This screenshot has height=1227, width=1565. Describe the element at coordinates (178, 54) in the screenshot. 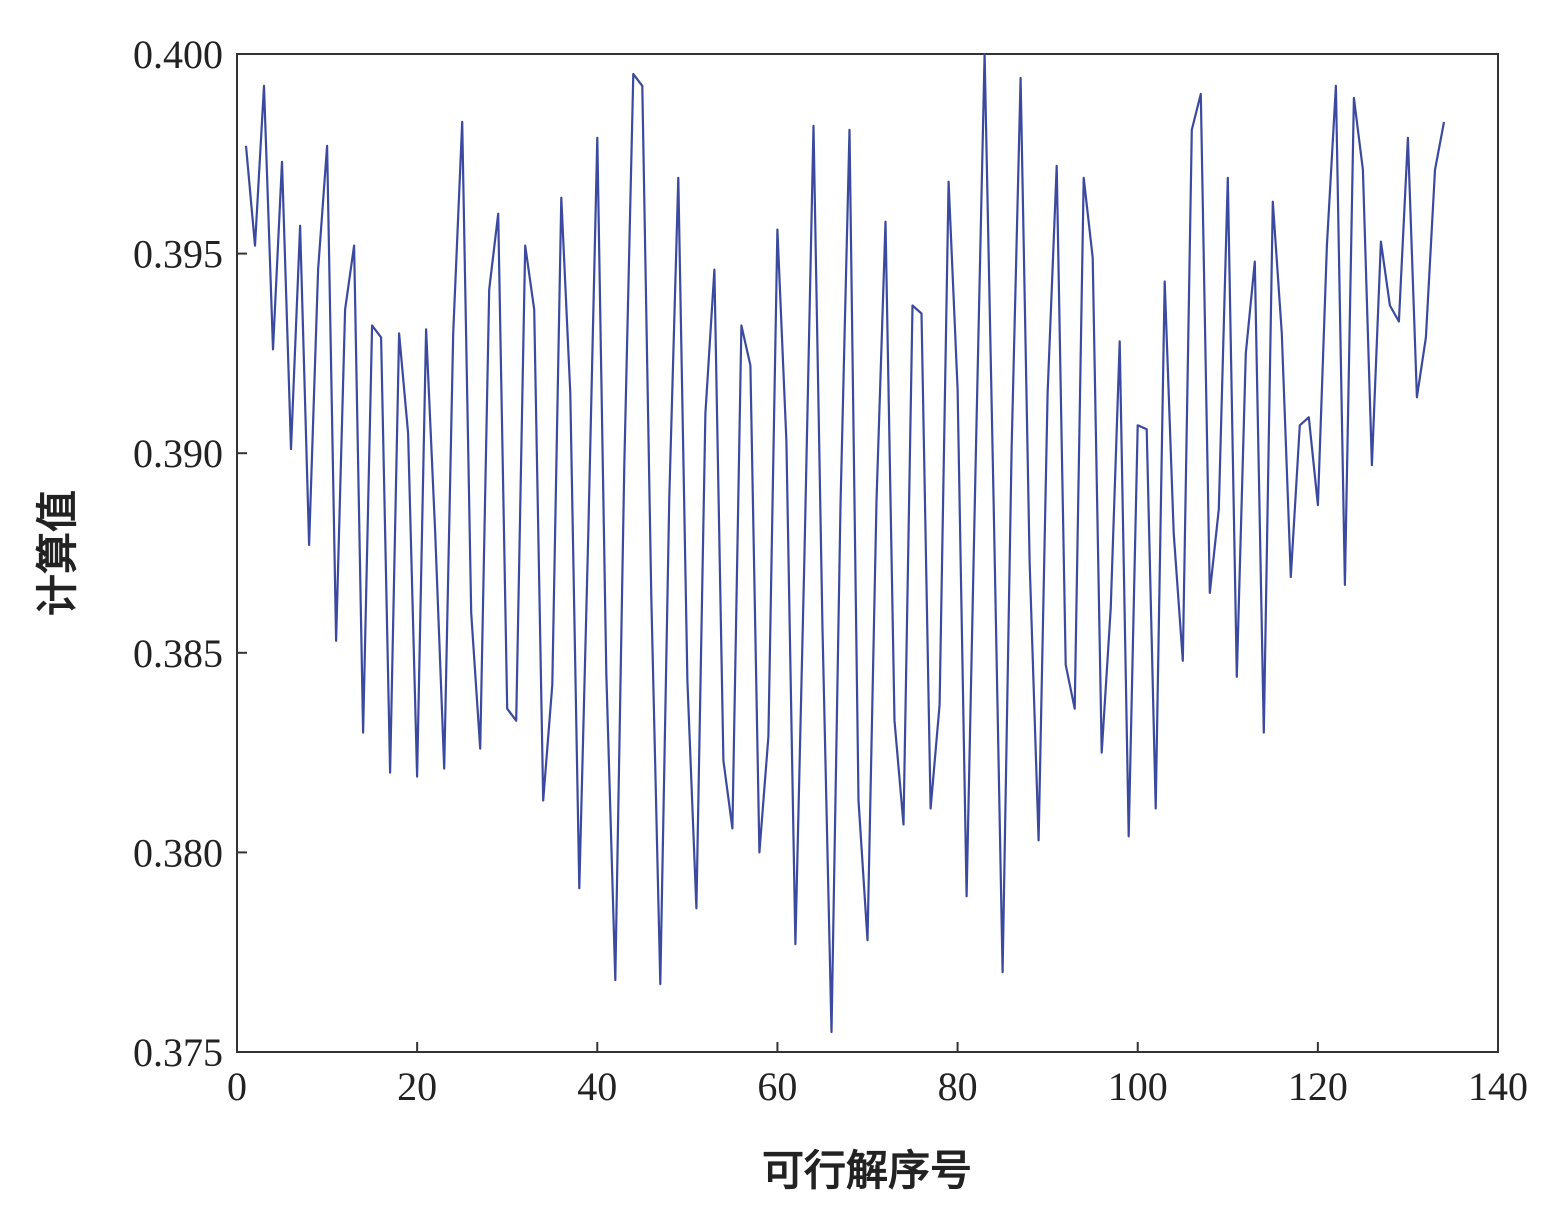

I see `y-tick-label: 0.400` at that location.